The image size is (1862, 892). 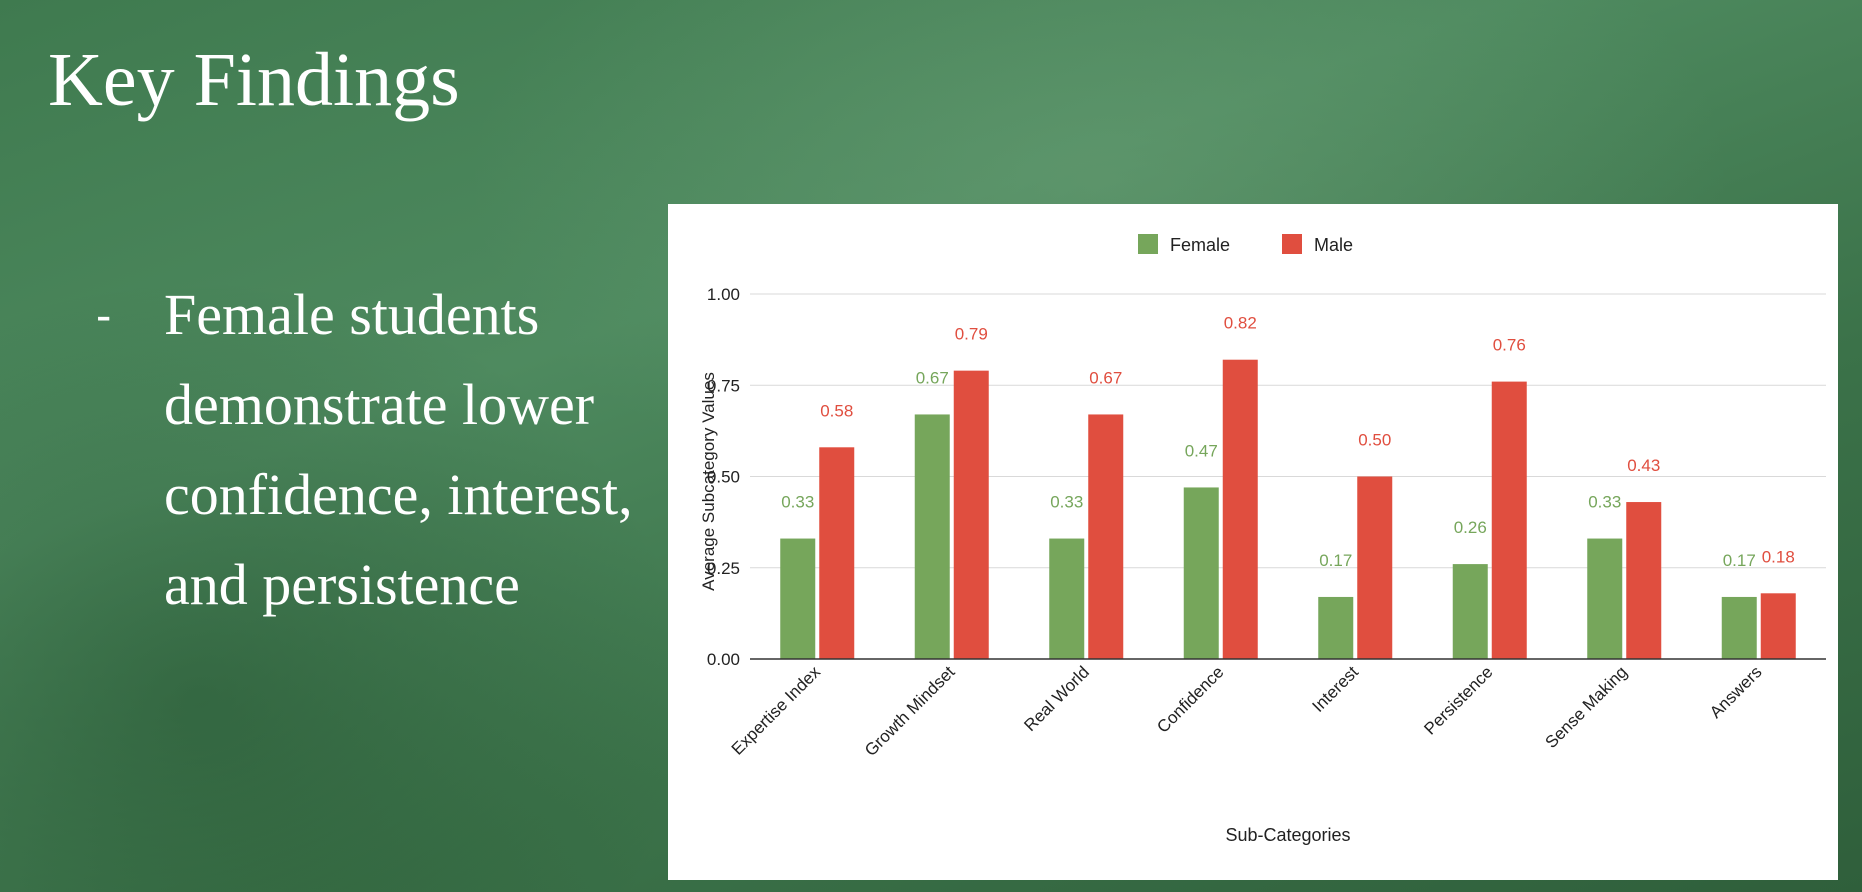 I want to click on x-tick-label: Growth Mindset, so click(x=910, y=711).